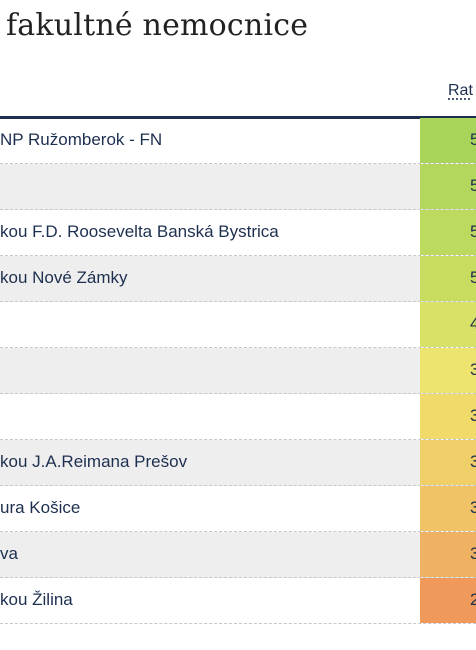  I want to click on hospital-name: ura Košice, so click(40, 507).